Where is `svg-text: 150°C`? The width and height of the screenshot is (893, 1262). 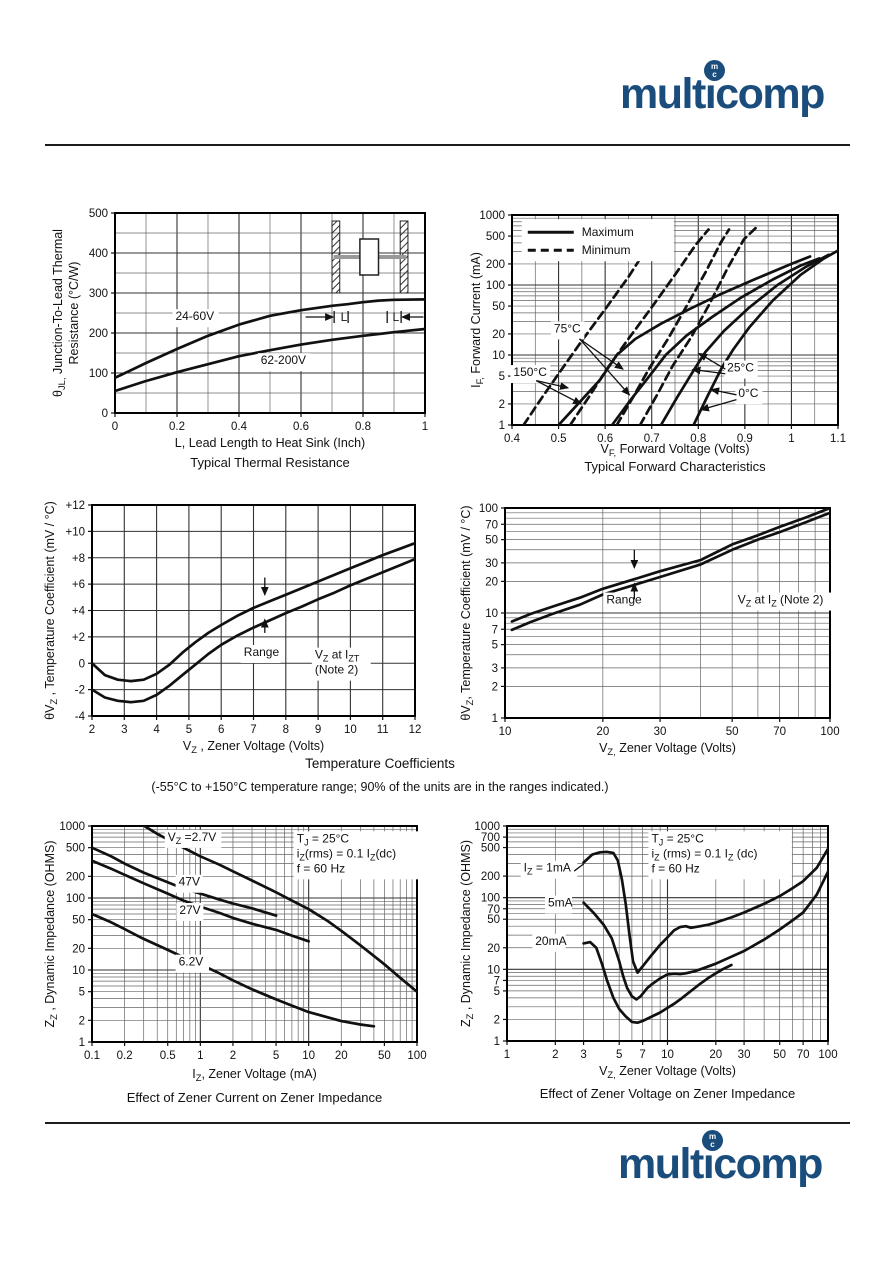
svg-text: 150°C is located at coordinates (530, 372).